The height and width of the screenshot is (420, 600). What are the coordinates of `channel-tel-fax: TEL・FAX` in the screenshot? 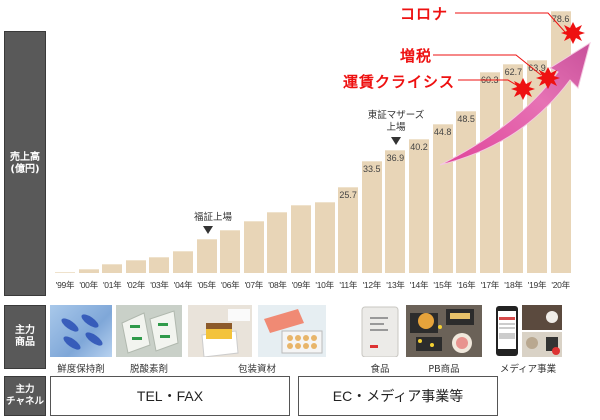 It's located at (170, 396).